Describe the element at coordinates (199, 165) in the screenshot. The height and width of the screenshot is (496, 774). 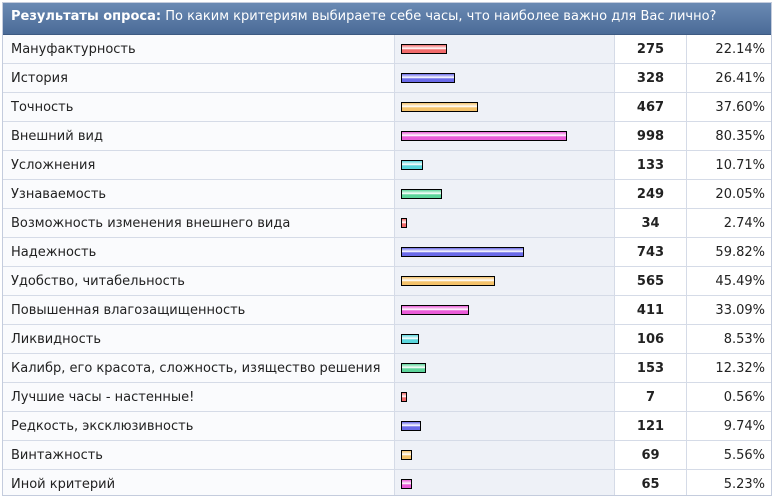
I see `option-label: Усложнения` at that location.